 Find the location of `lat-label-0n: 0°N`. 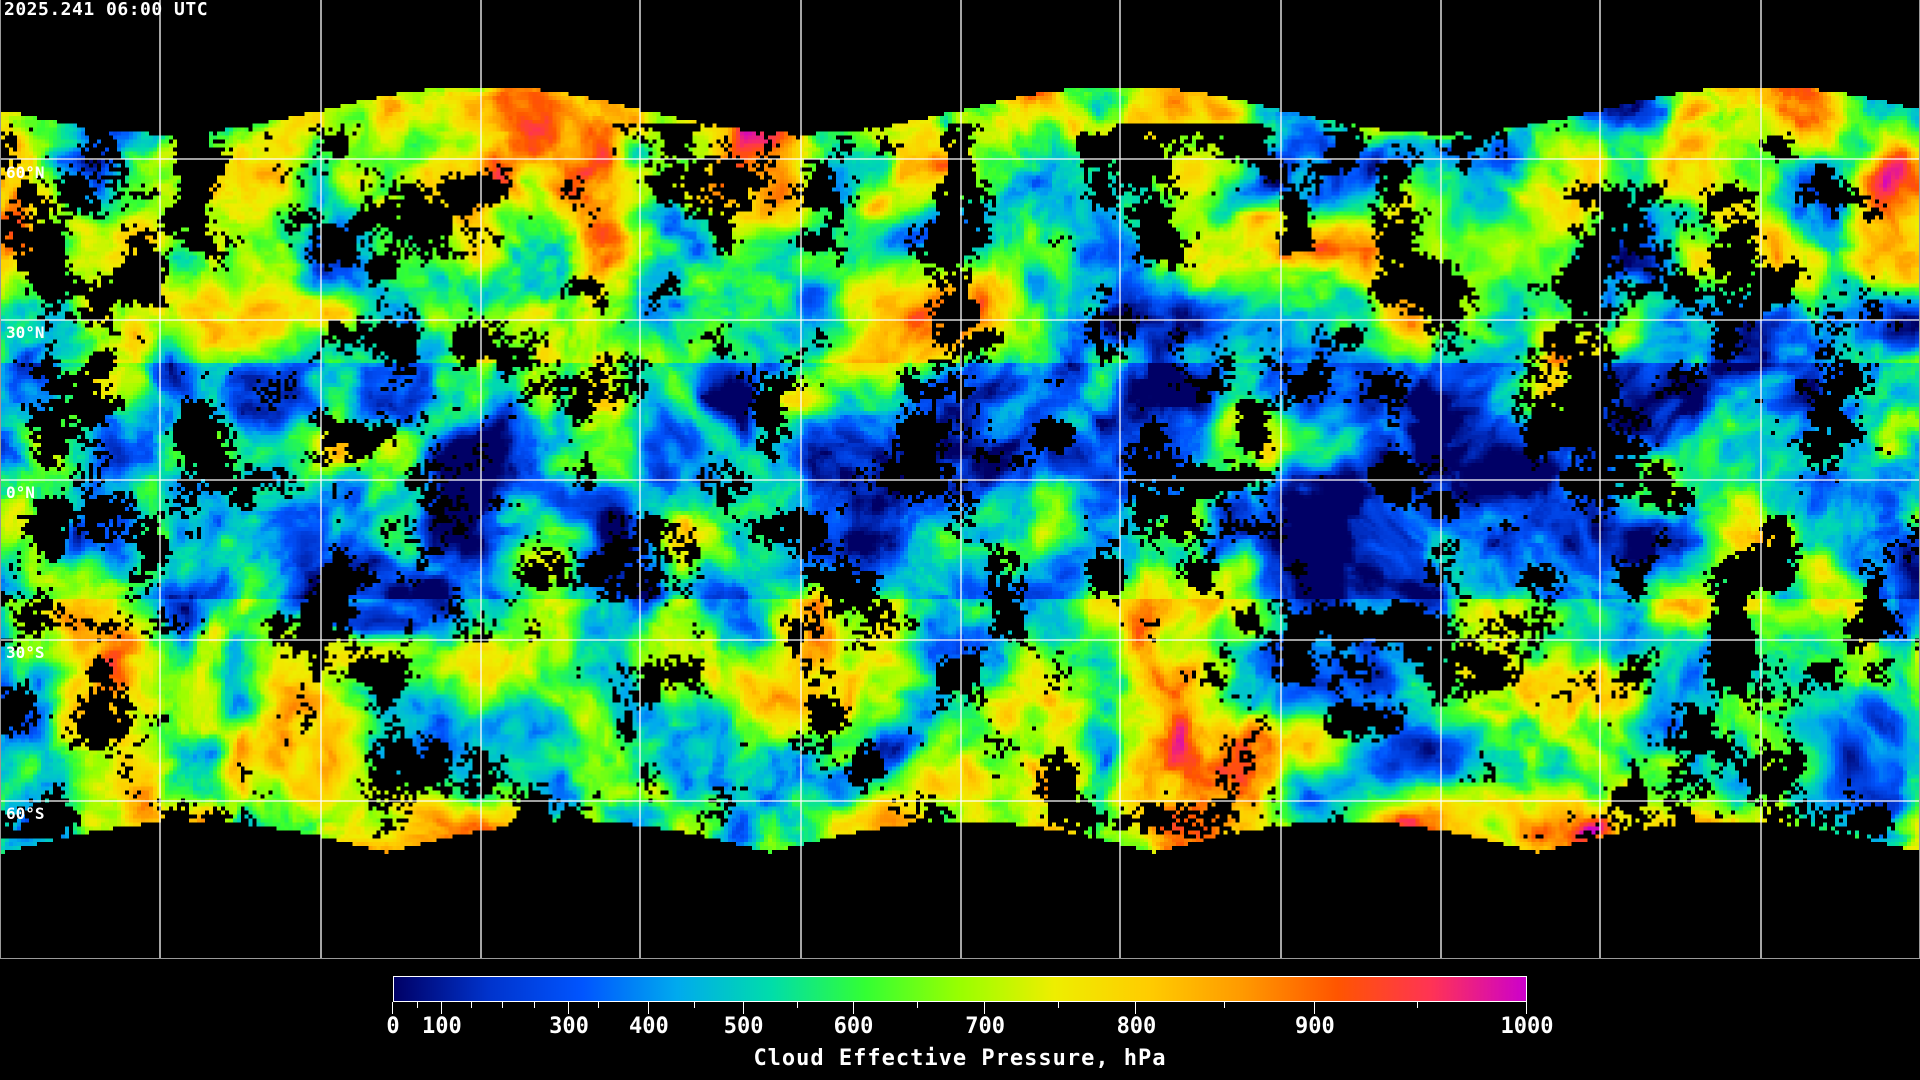

lat-label-0n: 0°N is located at coordinates (20, 492).